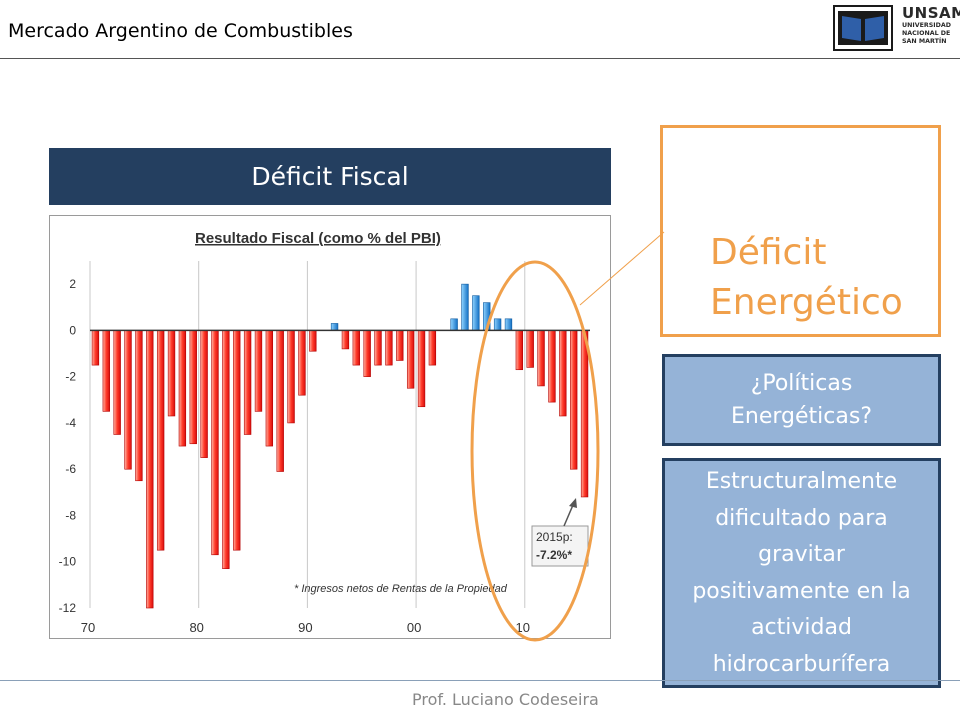 This screenshot has width=960, height=720. What do you see at coordinates (497, 324) in the screenshot?
I see `bar-2007` at bounding box center [497, 324].